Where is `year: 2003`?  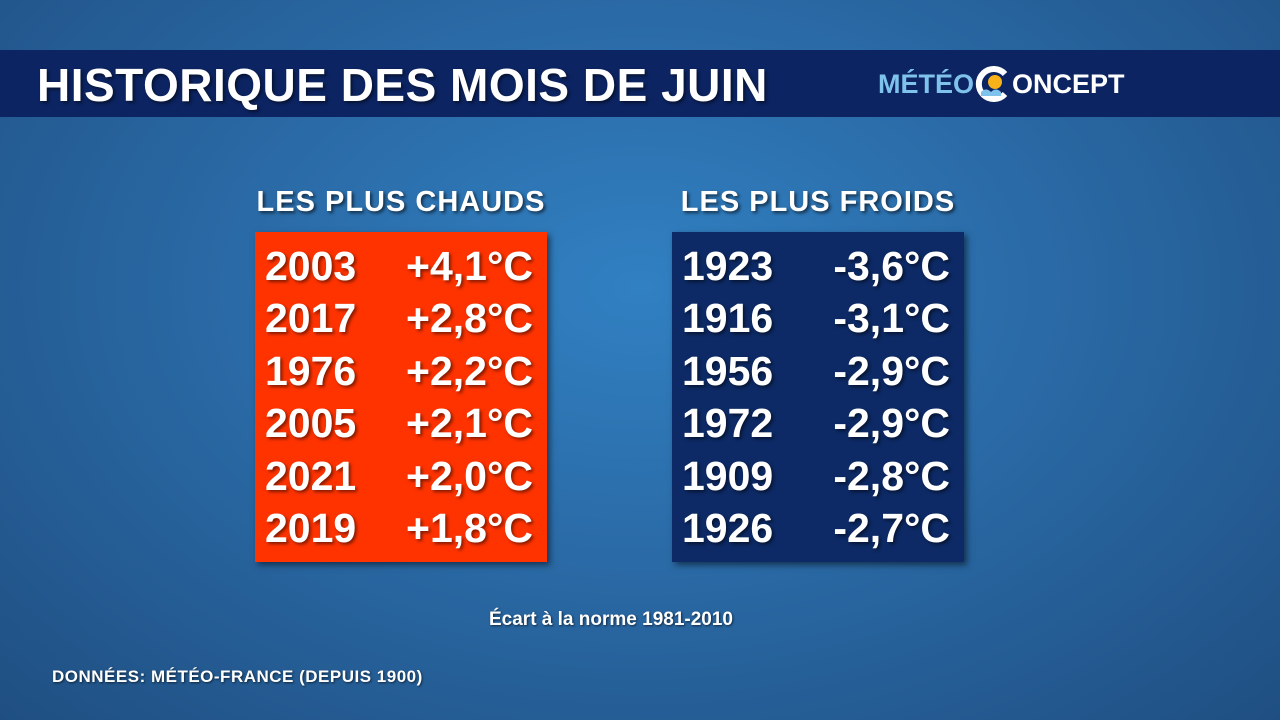
year: 2003 is located at coordinates (311, 265).